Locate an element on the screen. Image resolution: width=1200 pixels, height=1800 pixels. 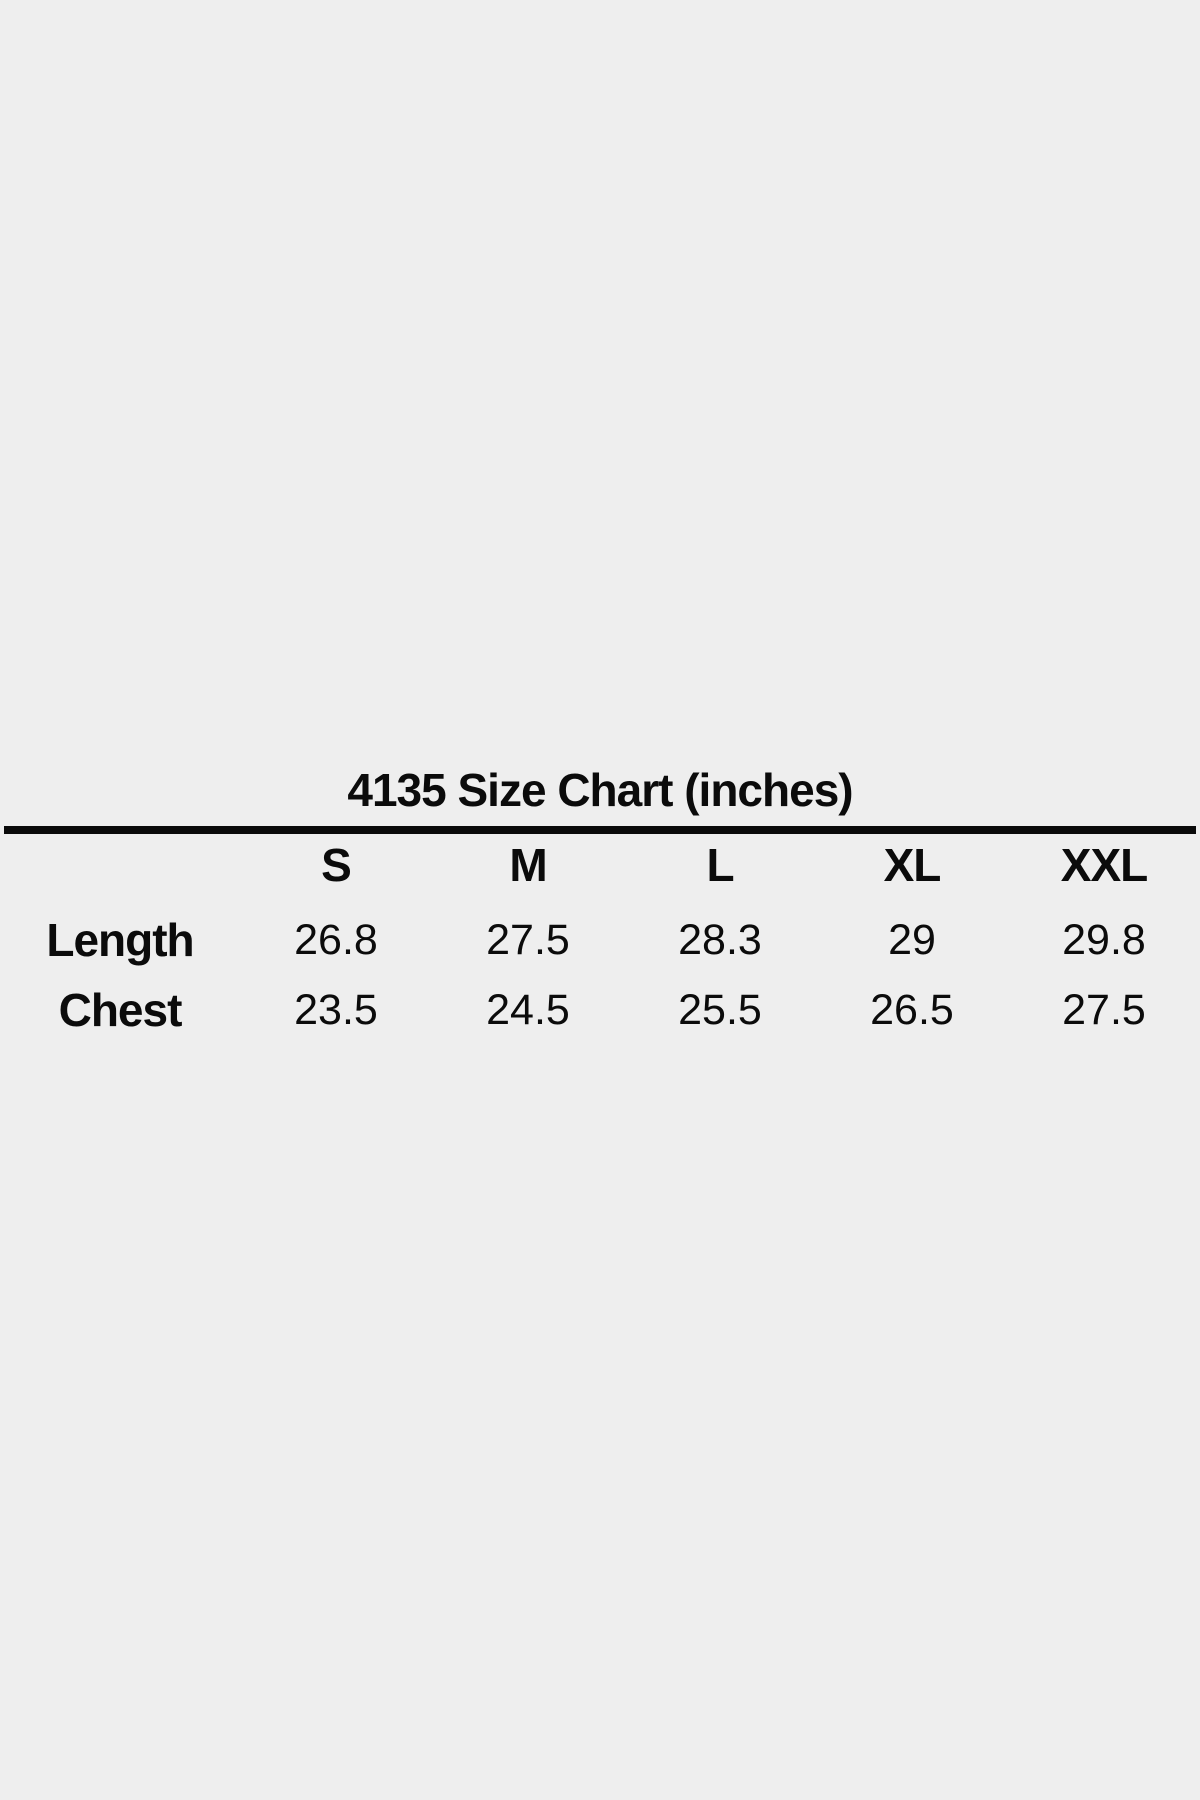
chest-value-l: 25.5 is located at coordinates (720, 1010).